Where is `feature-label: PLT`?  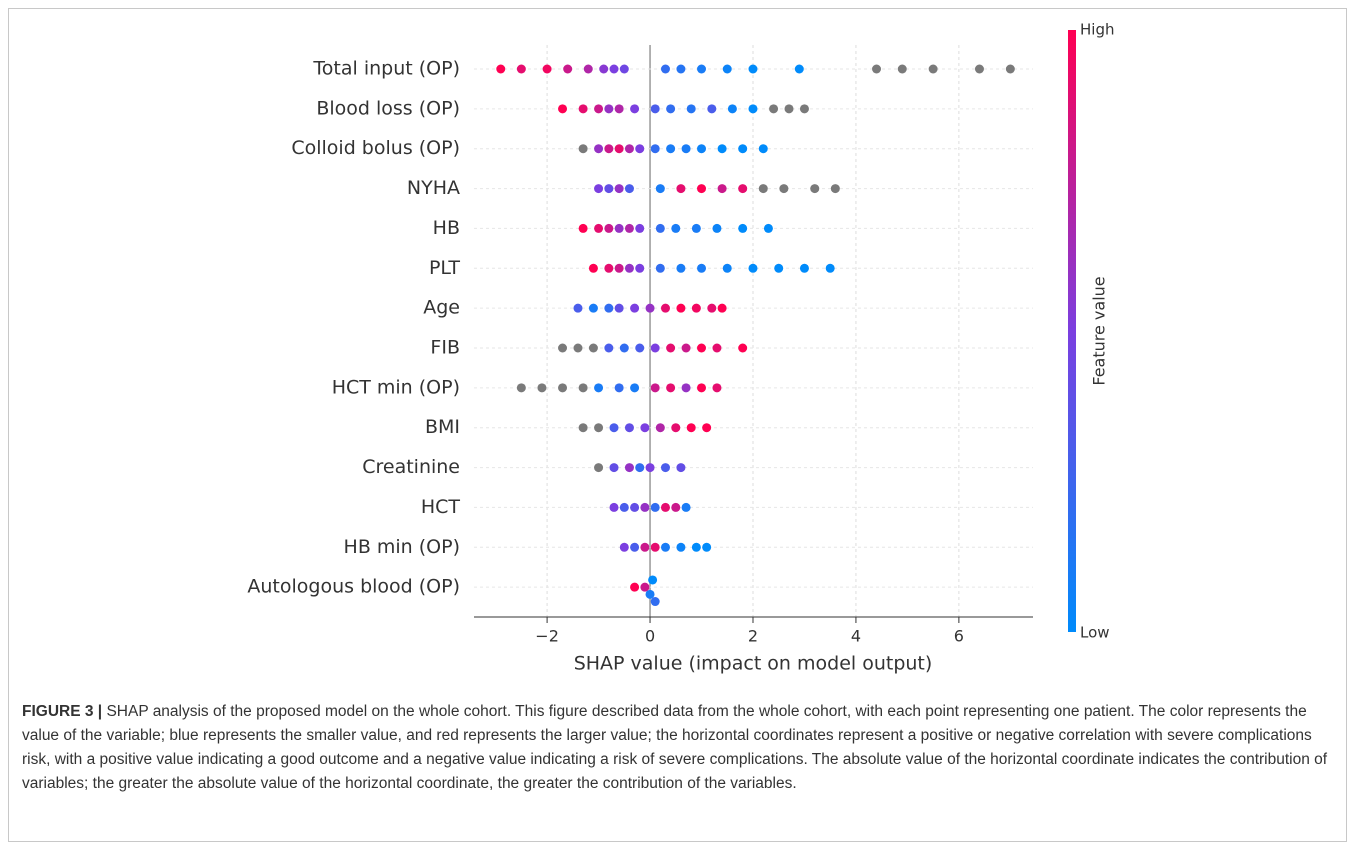
feature-label: PLT is located at coordinates (444, 268).